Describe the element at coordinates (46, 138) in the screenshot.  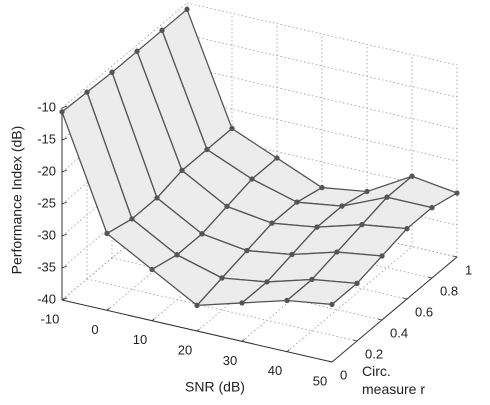
I see `z-tick-label: -15` at that location.